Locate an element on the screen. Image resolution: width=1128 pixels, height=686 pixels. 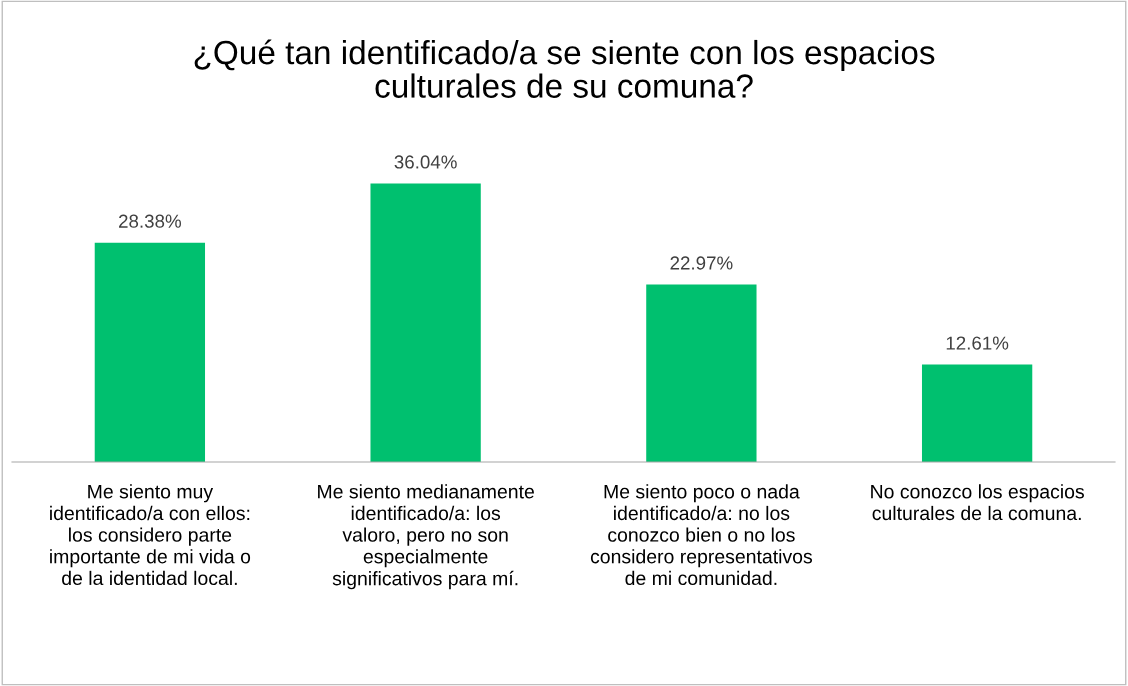
data-label: 12.61% is located at coordinates (977, 343).